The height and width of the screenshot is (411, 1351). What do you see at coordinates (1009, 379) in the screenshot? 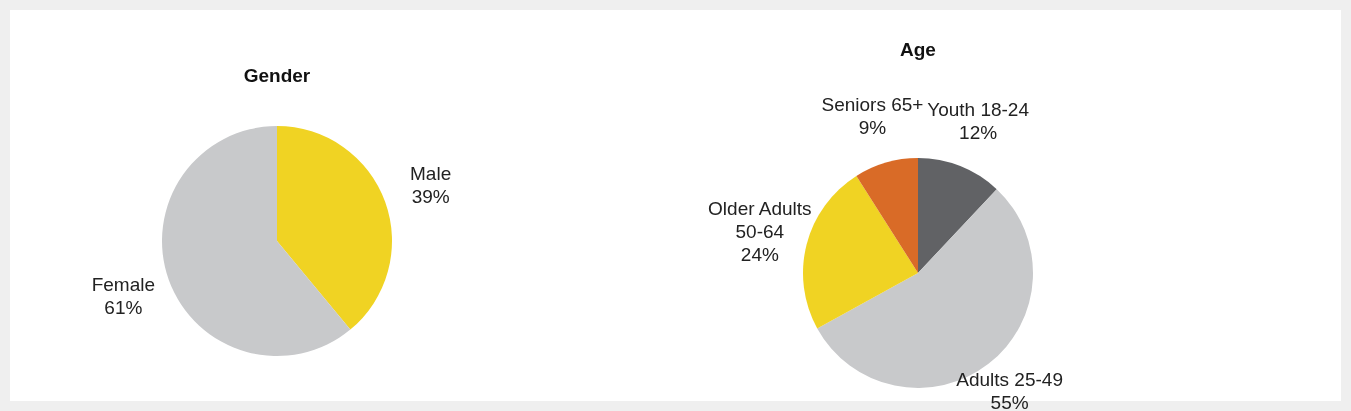
I see `slice-label: Adults 25-49` at bounding box center [1009, 379].